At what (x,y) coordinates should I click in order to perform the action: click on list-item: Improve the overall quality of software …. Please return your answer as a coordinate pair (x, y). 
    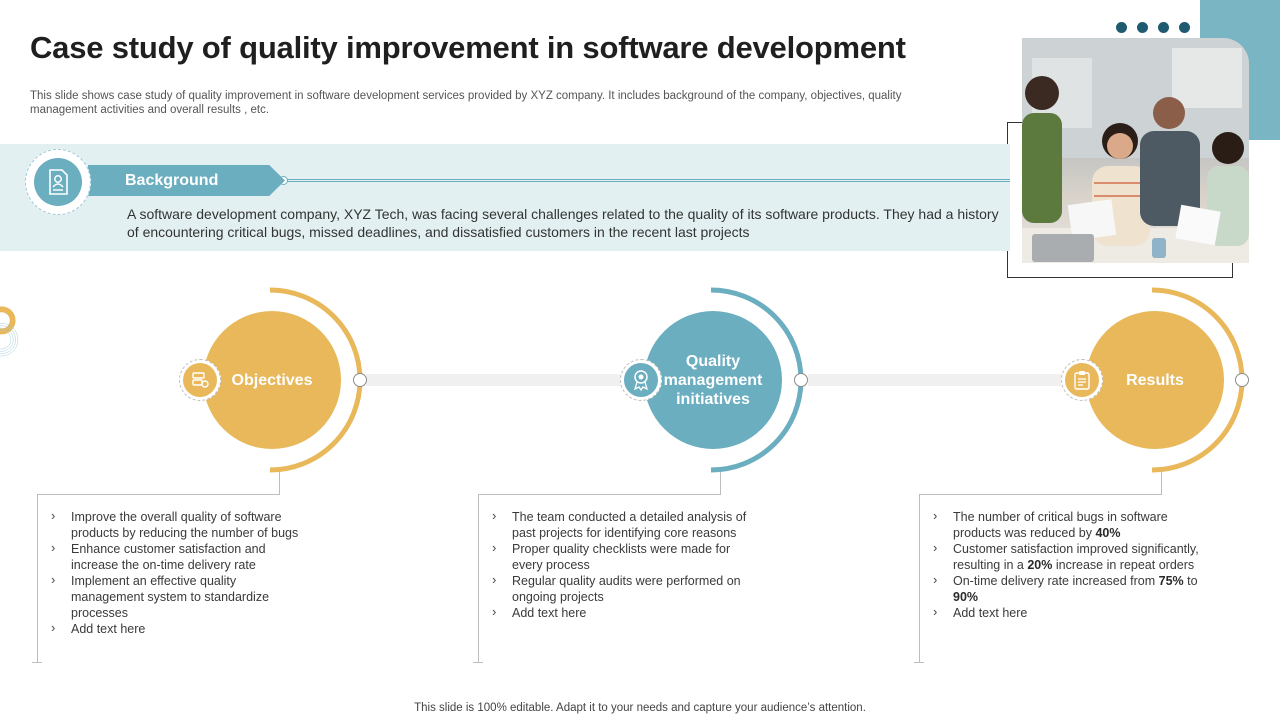
    Looking at the image, I should click on (176, 524).